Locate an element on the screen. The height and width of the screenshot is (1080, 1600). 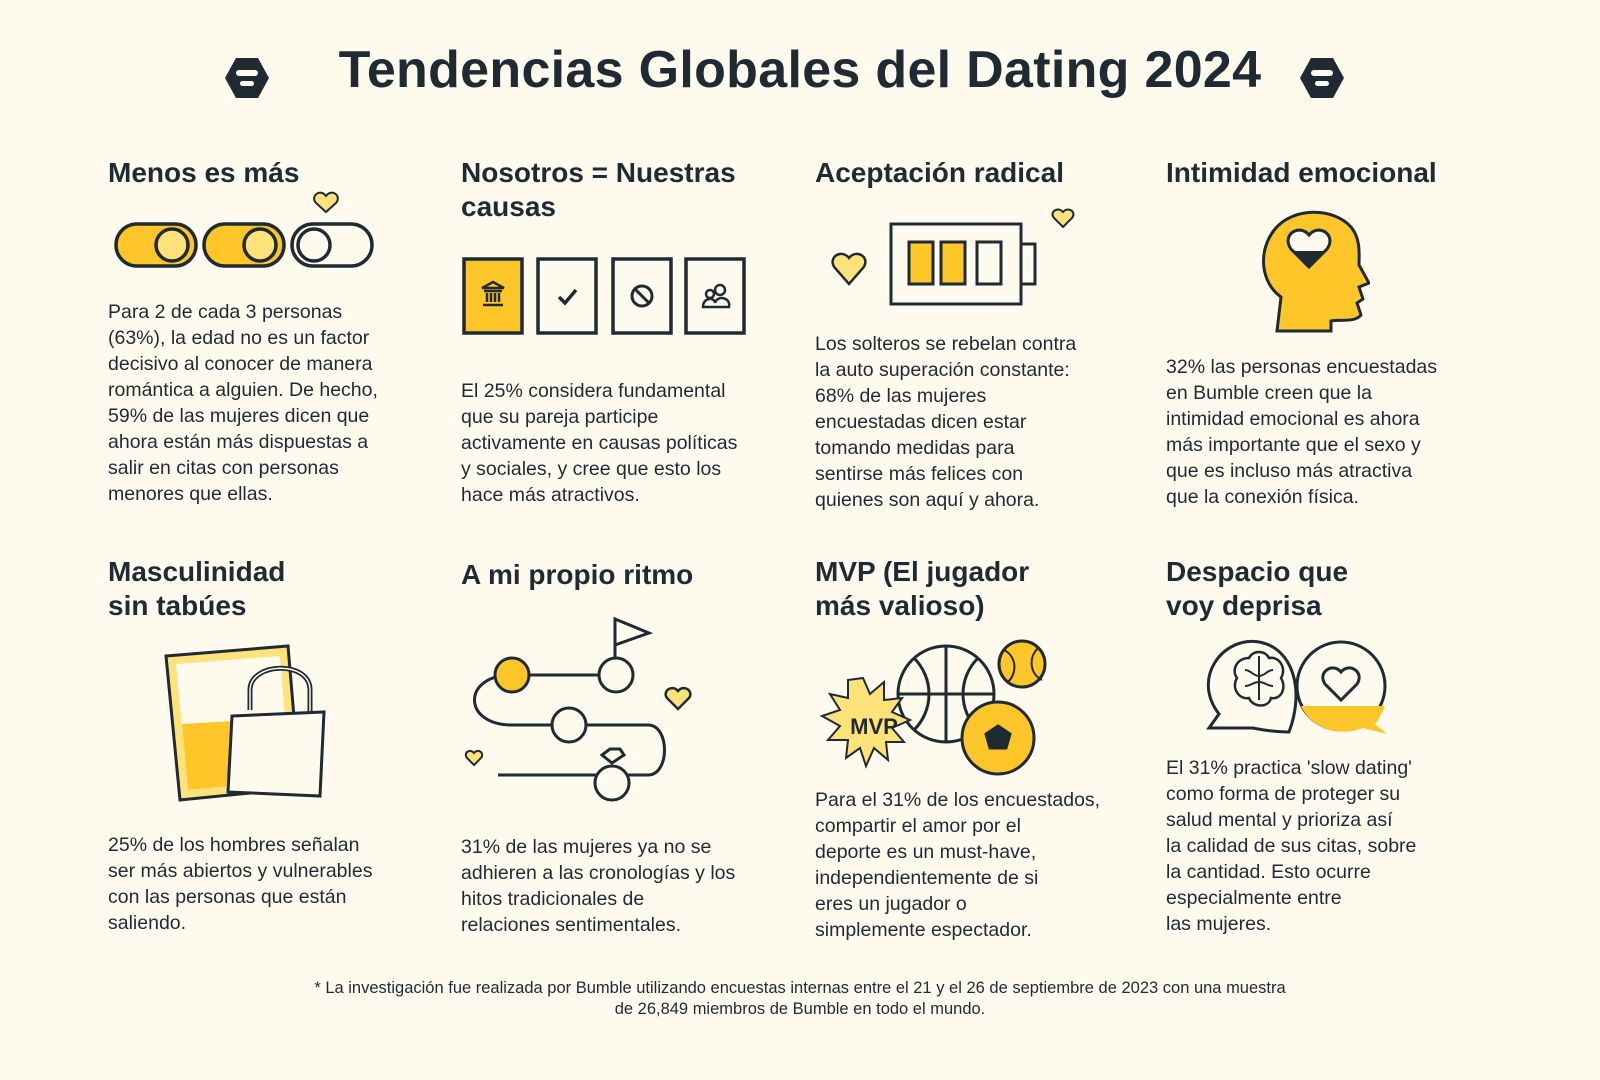
check-icon is located at coordinates (567, 297).